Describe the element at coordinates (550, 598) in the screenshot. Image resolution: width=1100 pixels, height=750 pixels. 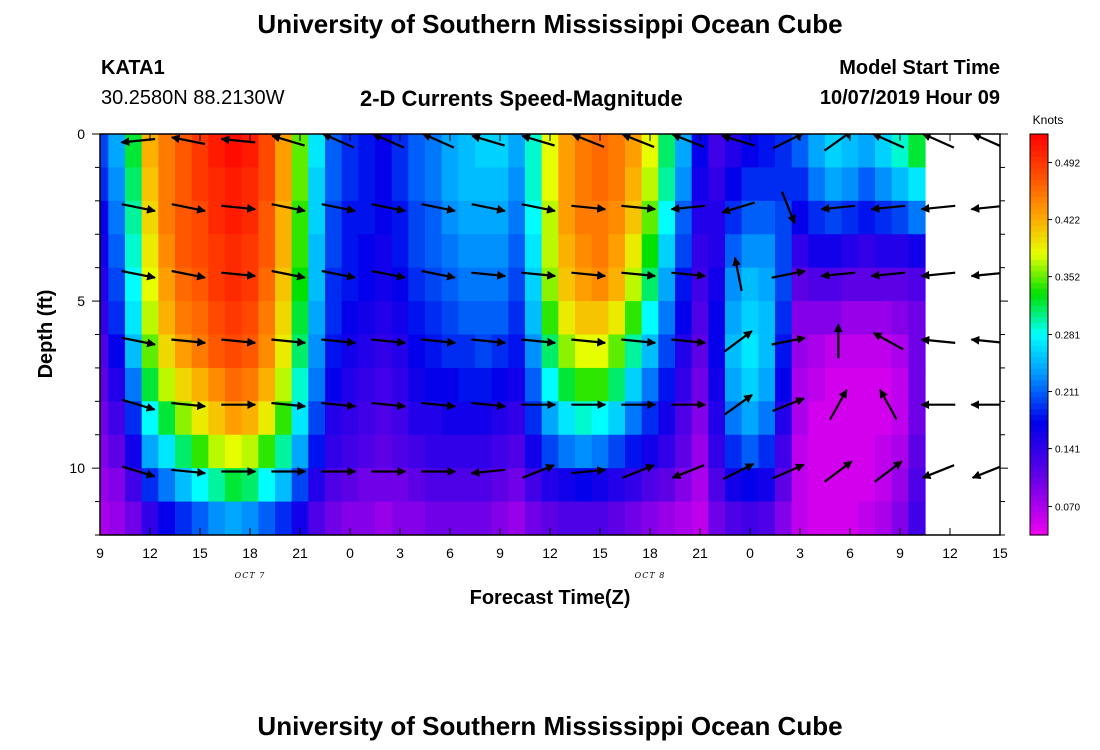
I see `x-axis-label: Forecast Time(Z)` at that location.